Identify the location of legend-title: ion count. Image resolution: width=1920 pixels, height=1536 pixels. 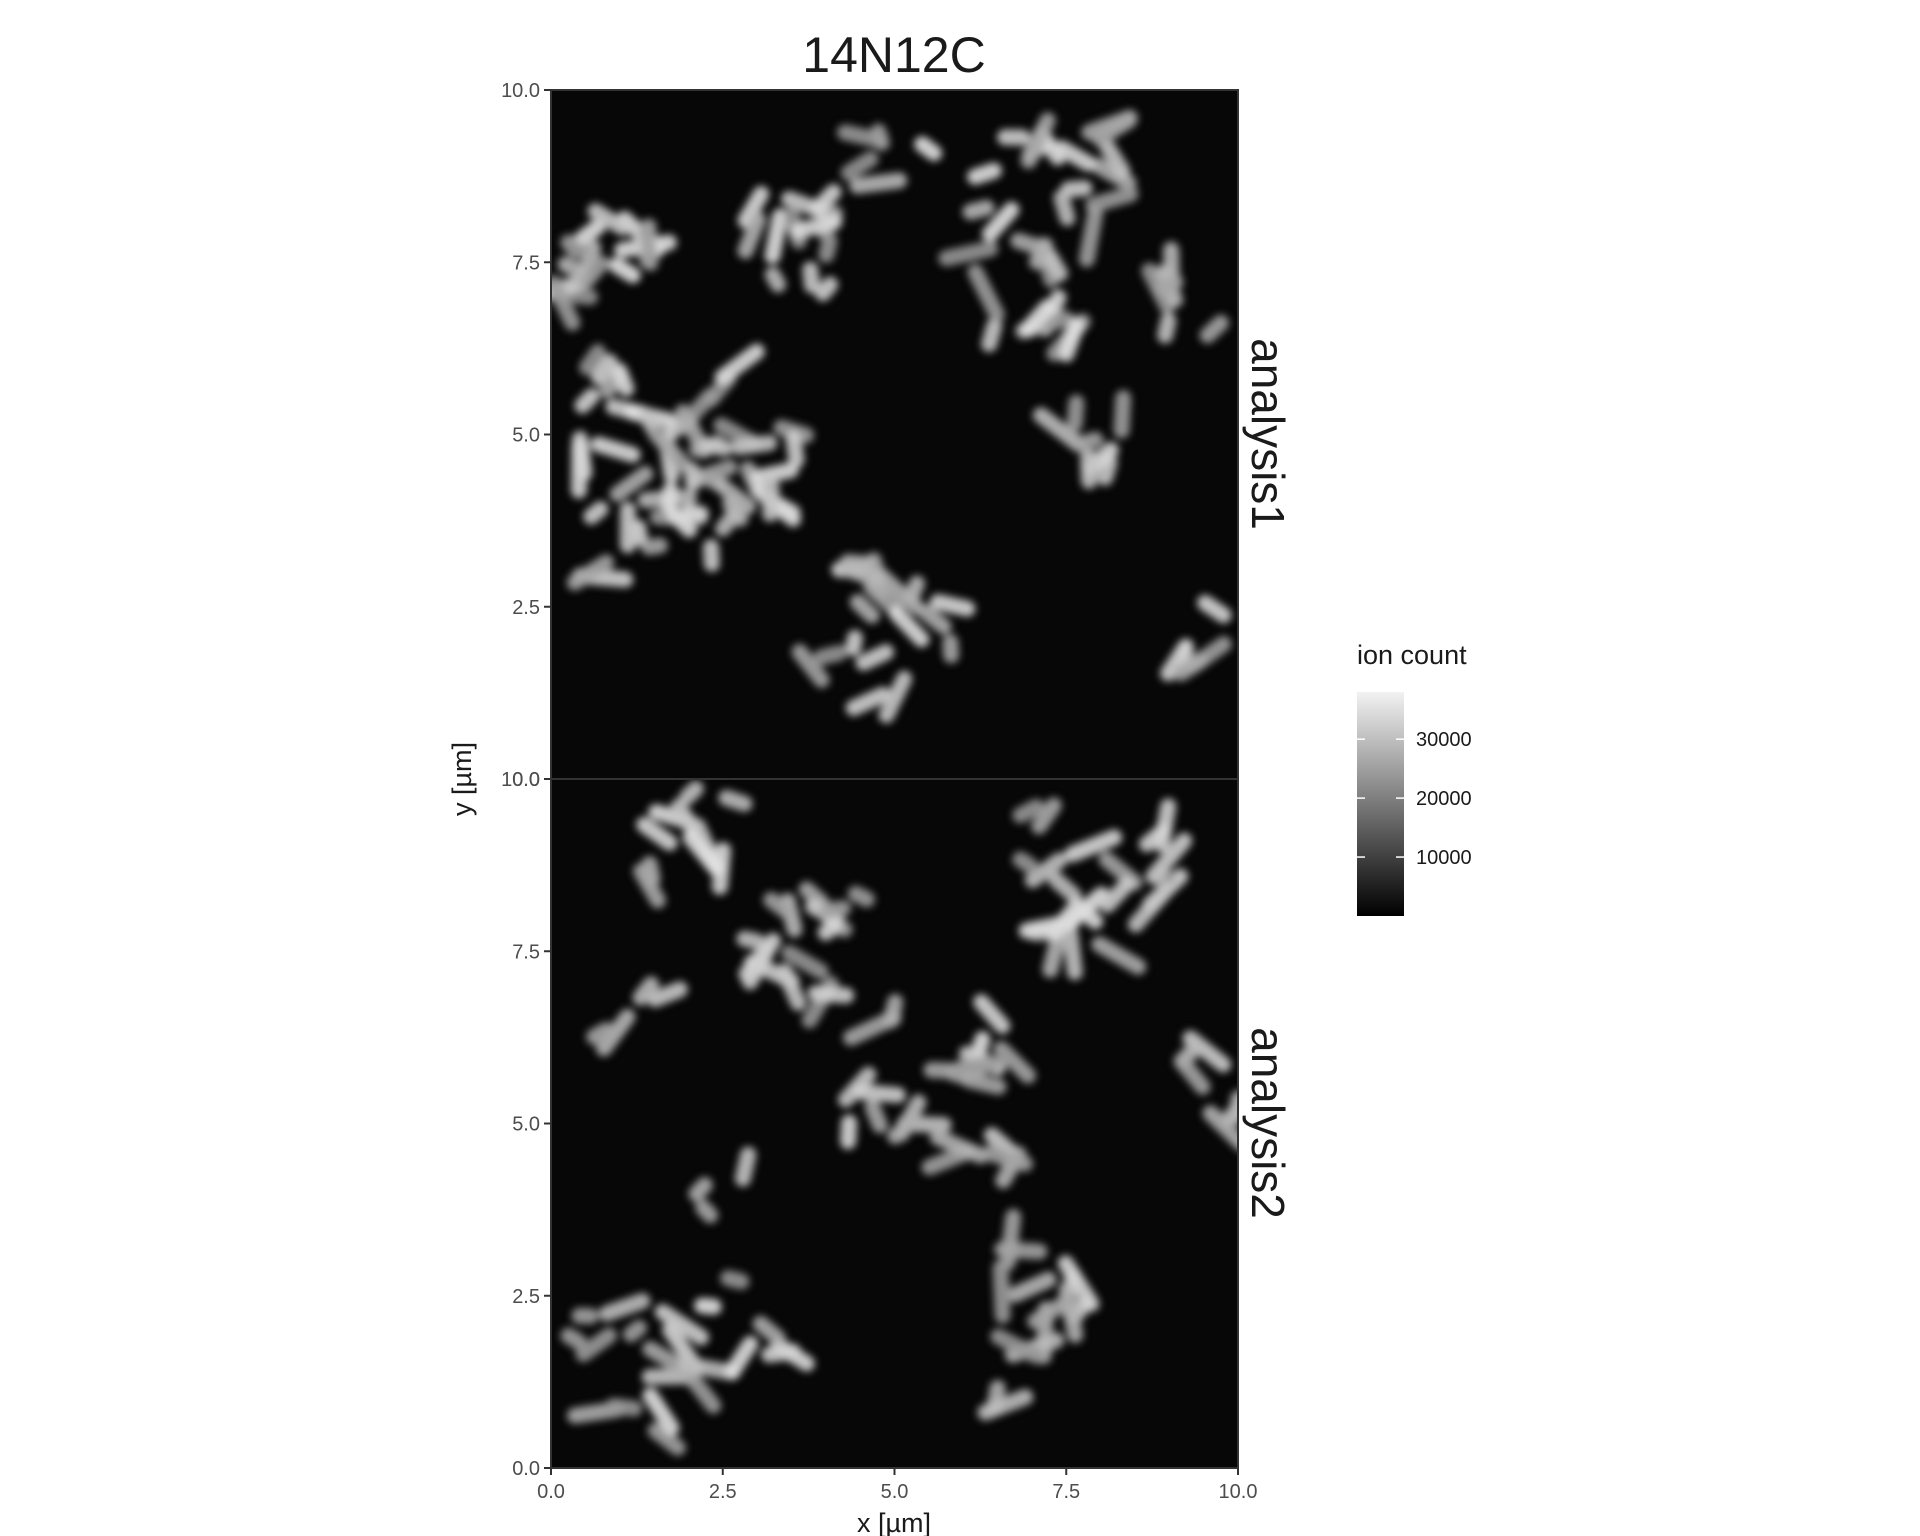
(1412, 655).